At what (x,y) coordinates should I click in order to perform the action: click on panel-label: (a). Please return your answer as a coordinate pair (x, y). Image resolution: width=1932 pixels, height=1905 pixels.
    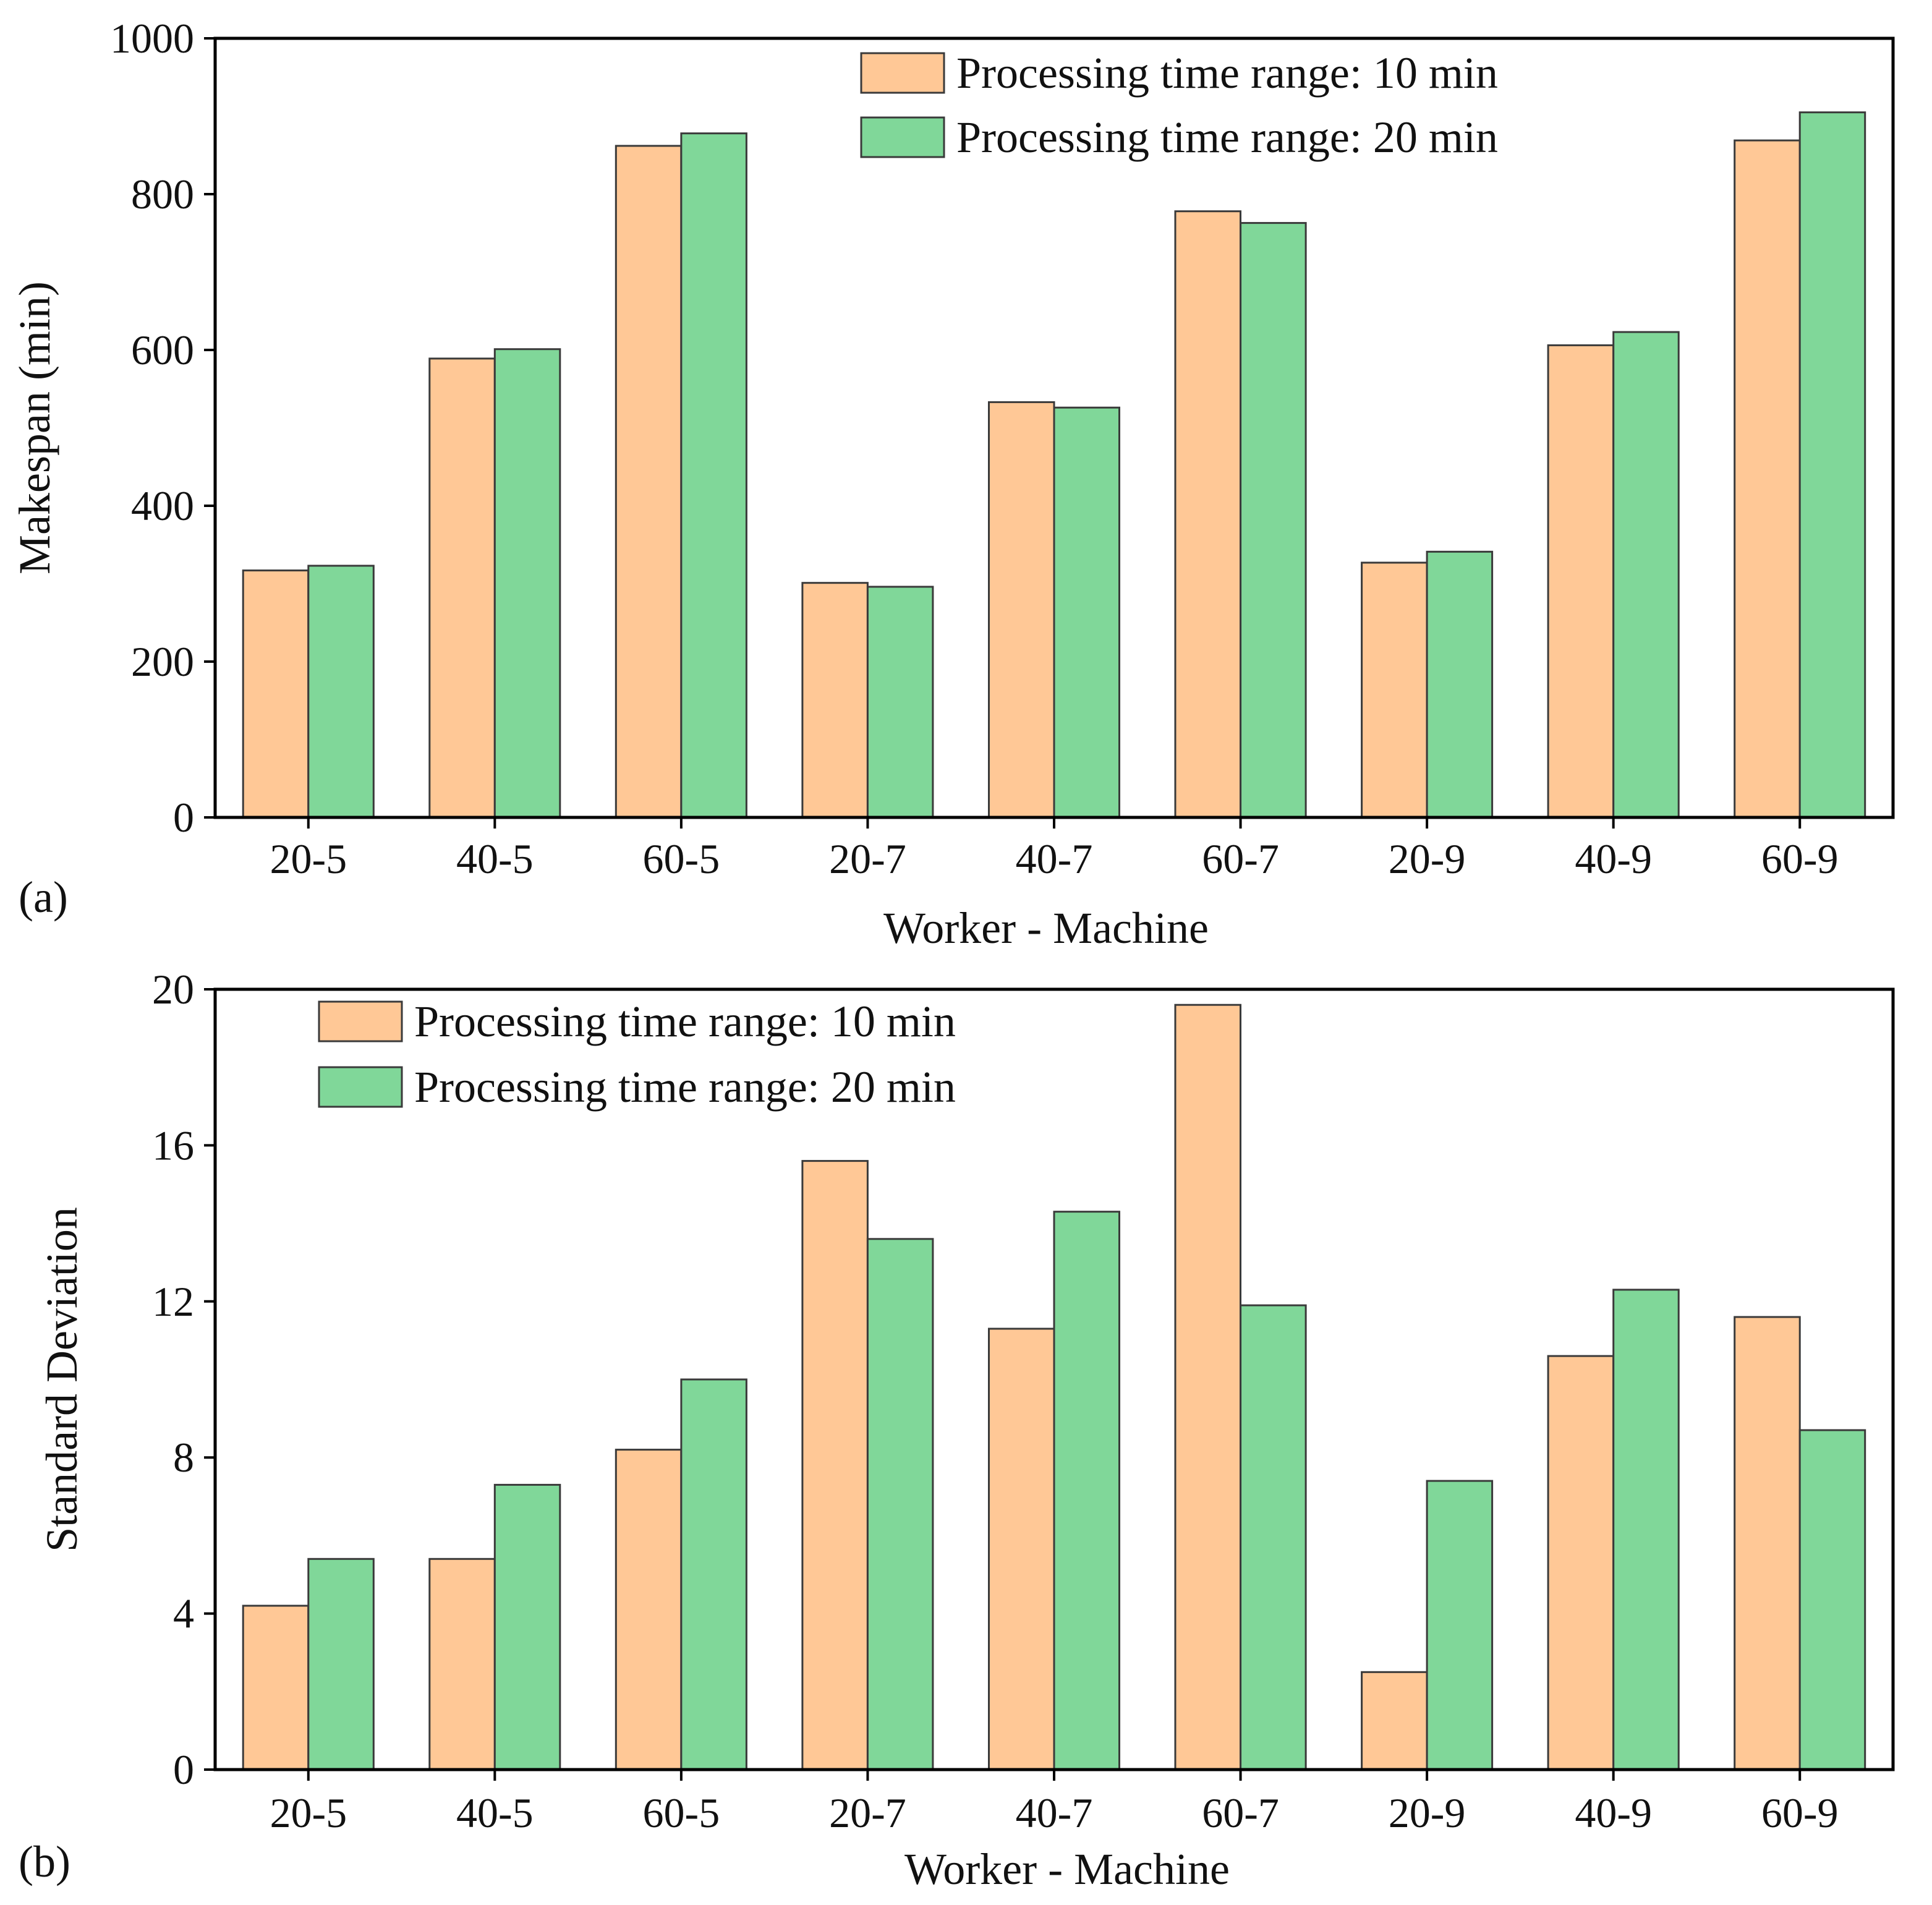
    Looking at the image, I should click on (44, 897).